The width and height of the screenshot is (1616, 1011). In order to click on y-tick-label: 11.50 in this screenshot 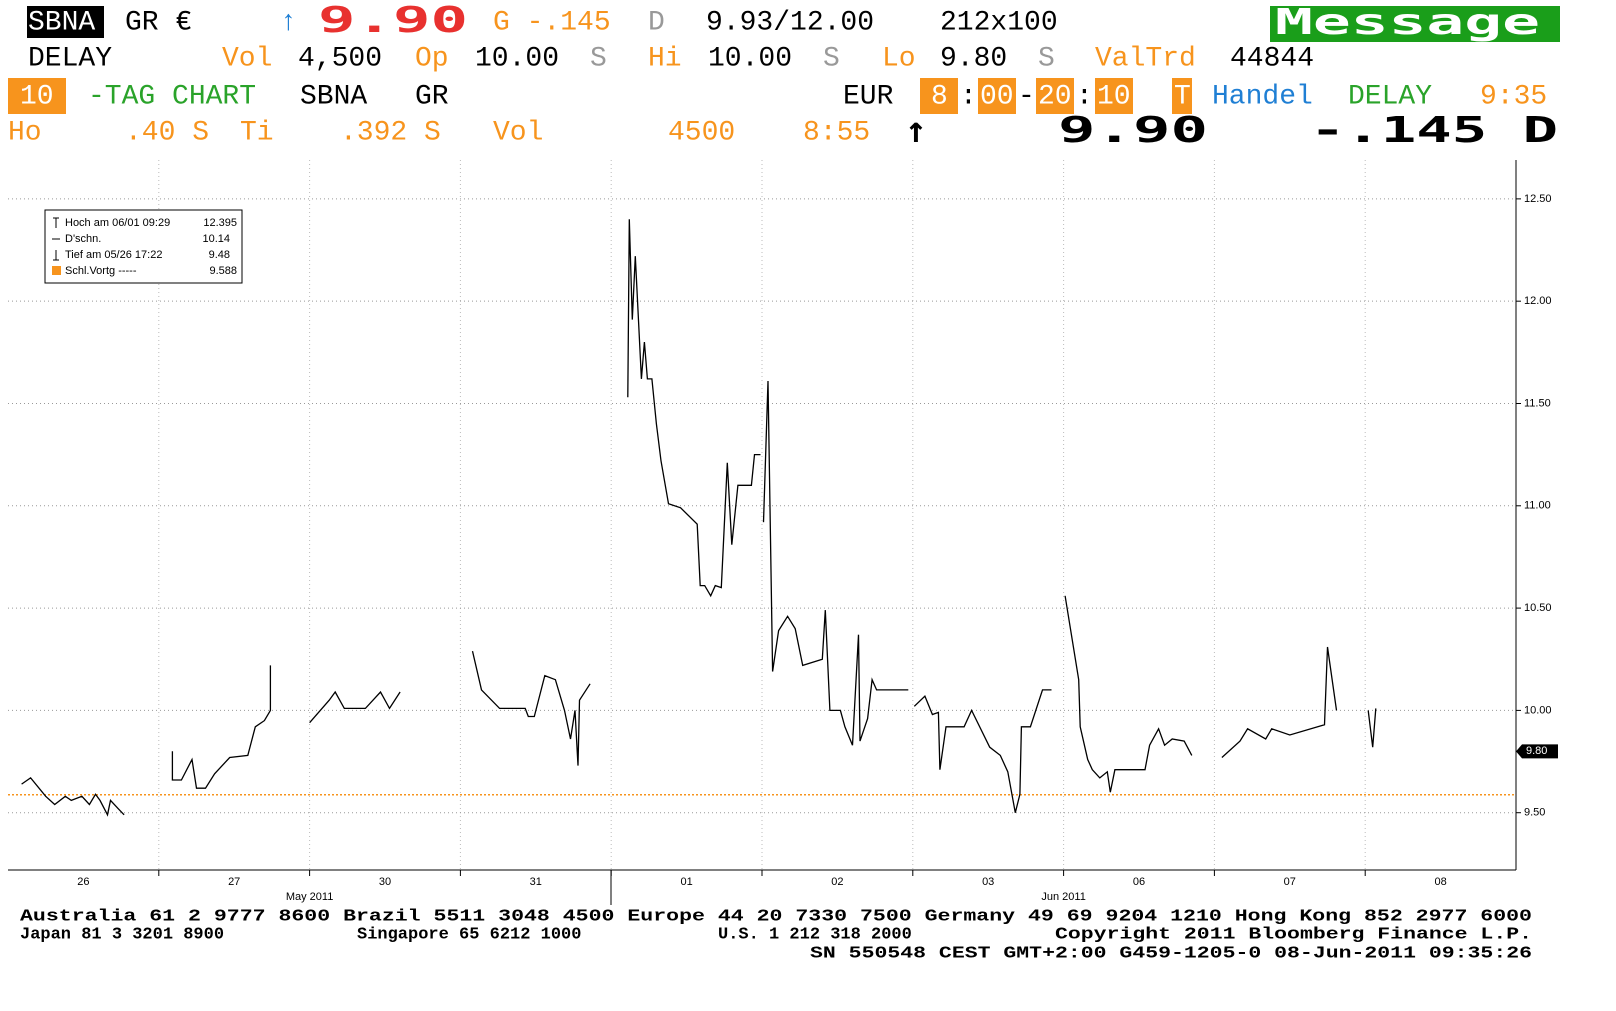, I will do `click(1537, 403)`.